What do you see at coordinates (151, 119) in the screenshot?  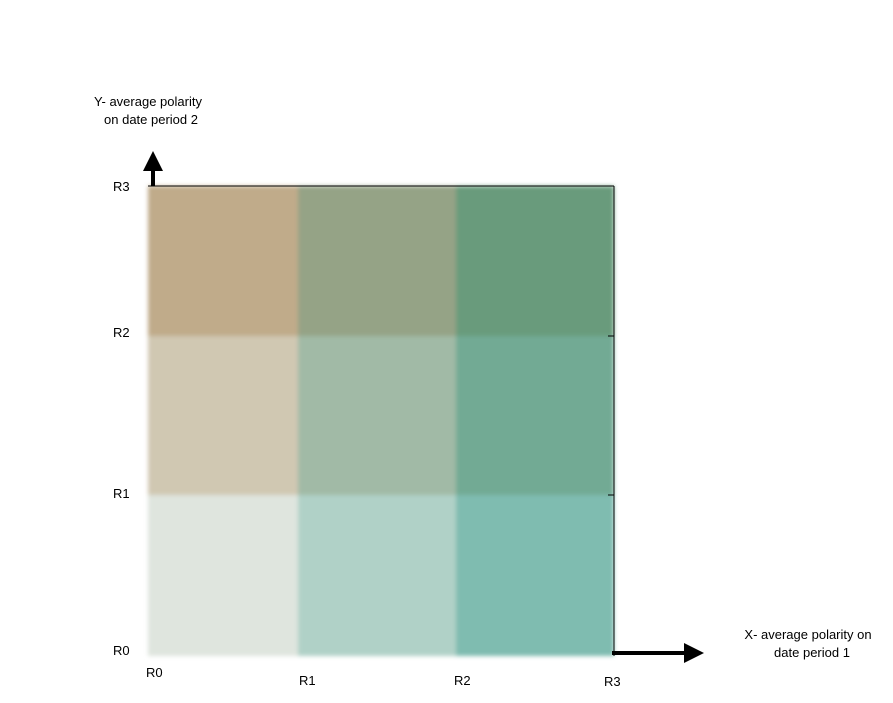 I see `y-axis-title-line-2: on date period 2` at bounding box center [151, 119].